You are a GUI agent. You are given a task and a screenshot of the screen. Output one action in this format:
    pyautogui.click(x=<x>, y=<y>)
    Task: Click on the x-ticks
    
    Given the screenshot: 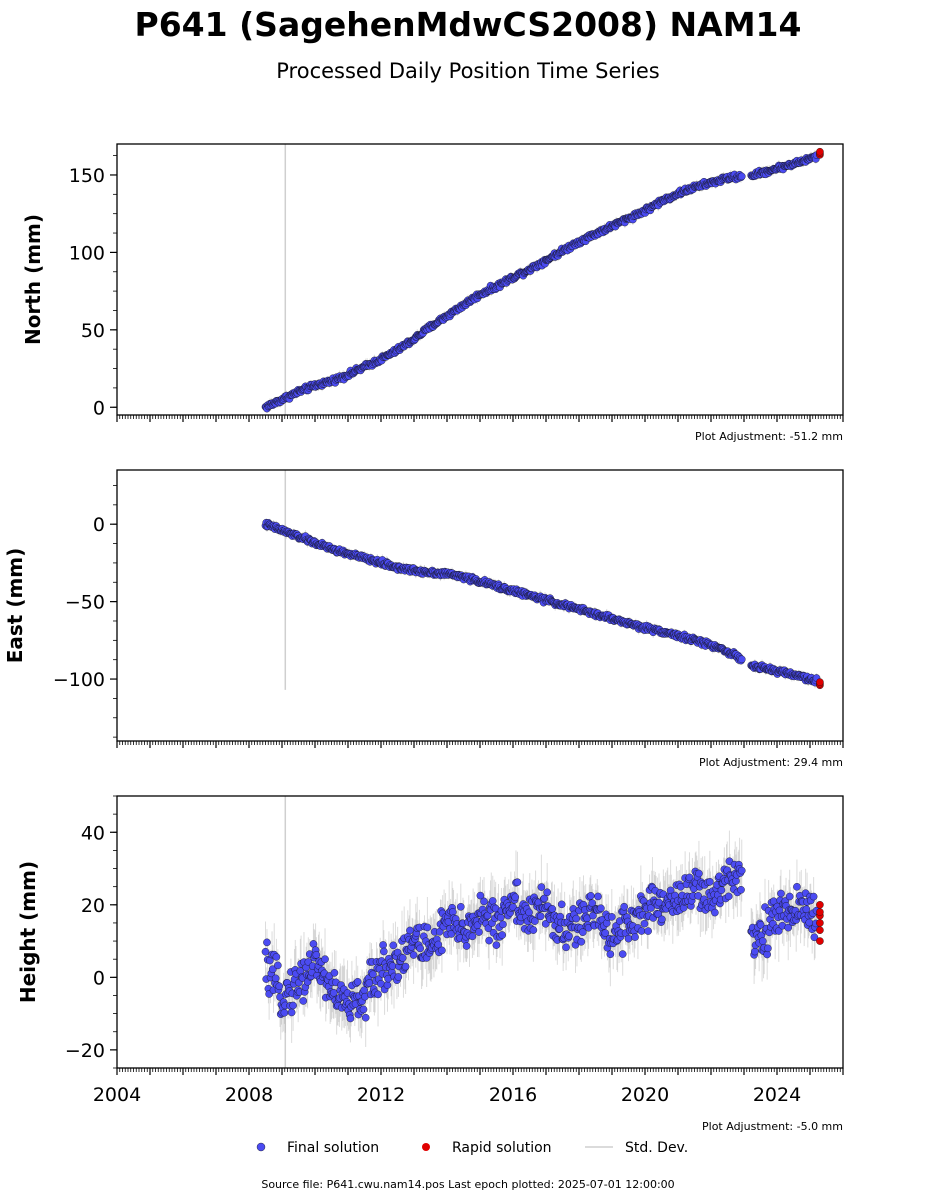 What is the action you would take?
    pyautogui.click(x=480, y=744)
    